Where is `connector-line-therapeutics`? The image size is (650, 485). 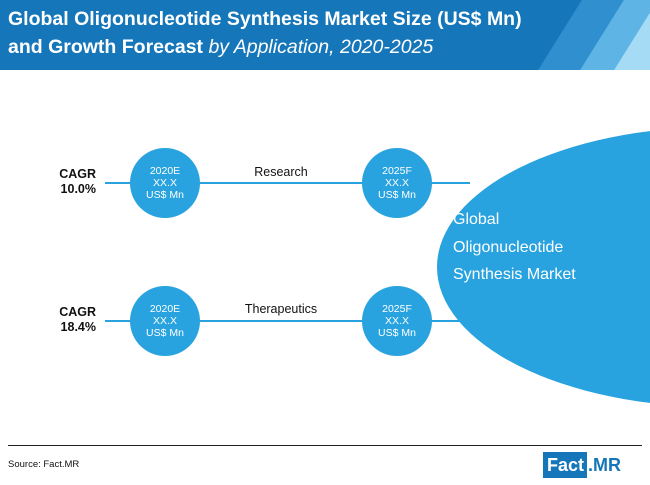
connector-line-therapeutics is located at coordinates (287, 321).